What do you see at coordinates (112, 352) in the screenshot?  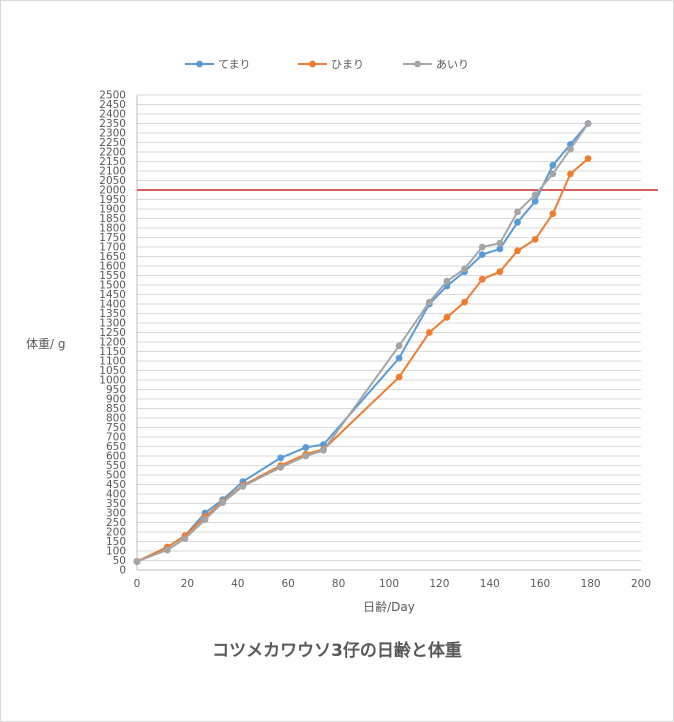 I see `y-tick-label: 1150` at bounding box center [112, 352].